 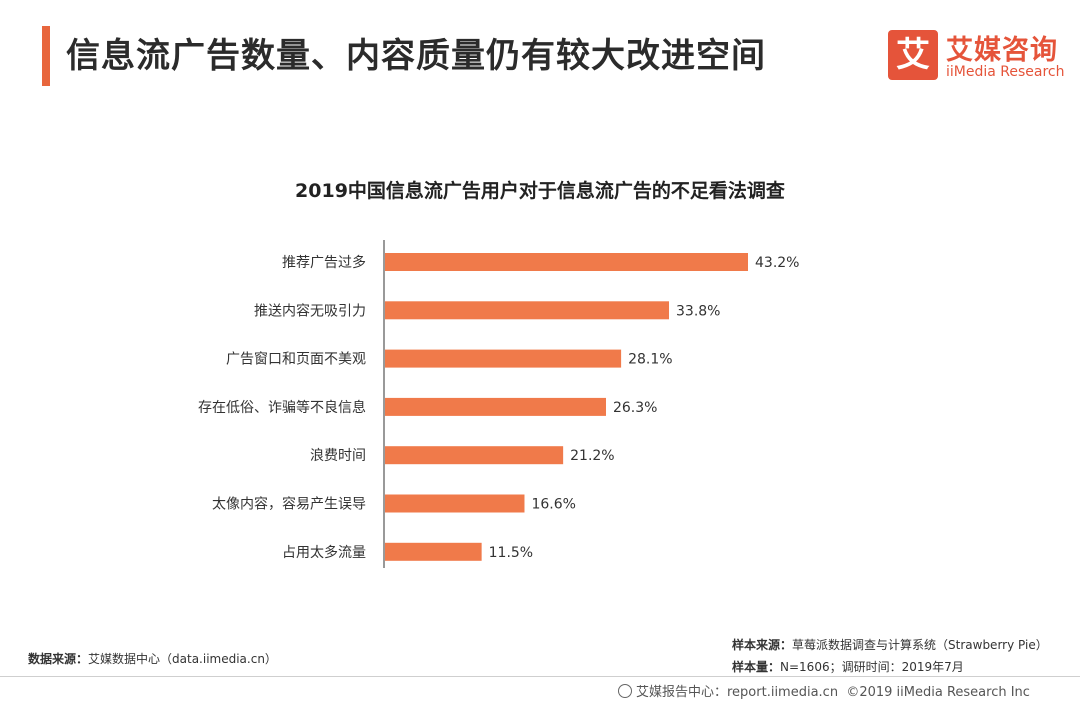 What do you see at coordinates (1002, 50) in the screenshot?
I see `brand-name-cn: 艾媒咨询` at bounding box center [1002, 50].